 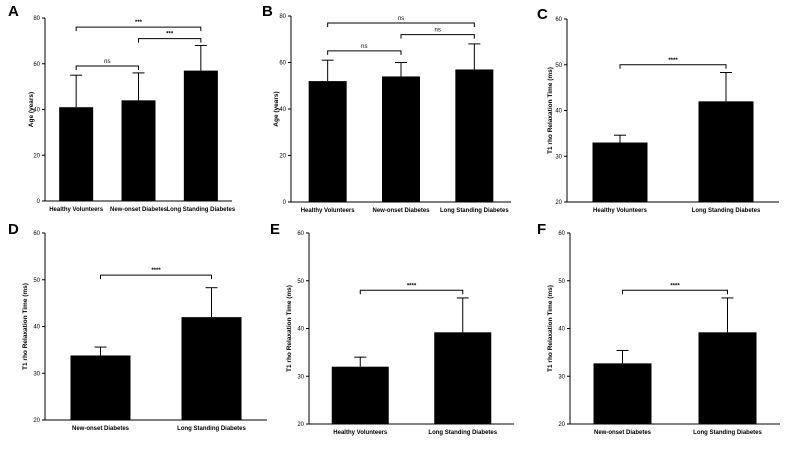 I want to click on panel-letter: F, so click(x=541, y=229).